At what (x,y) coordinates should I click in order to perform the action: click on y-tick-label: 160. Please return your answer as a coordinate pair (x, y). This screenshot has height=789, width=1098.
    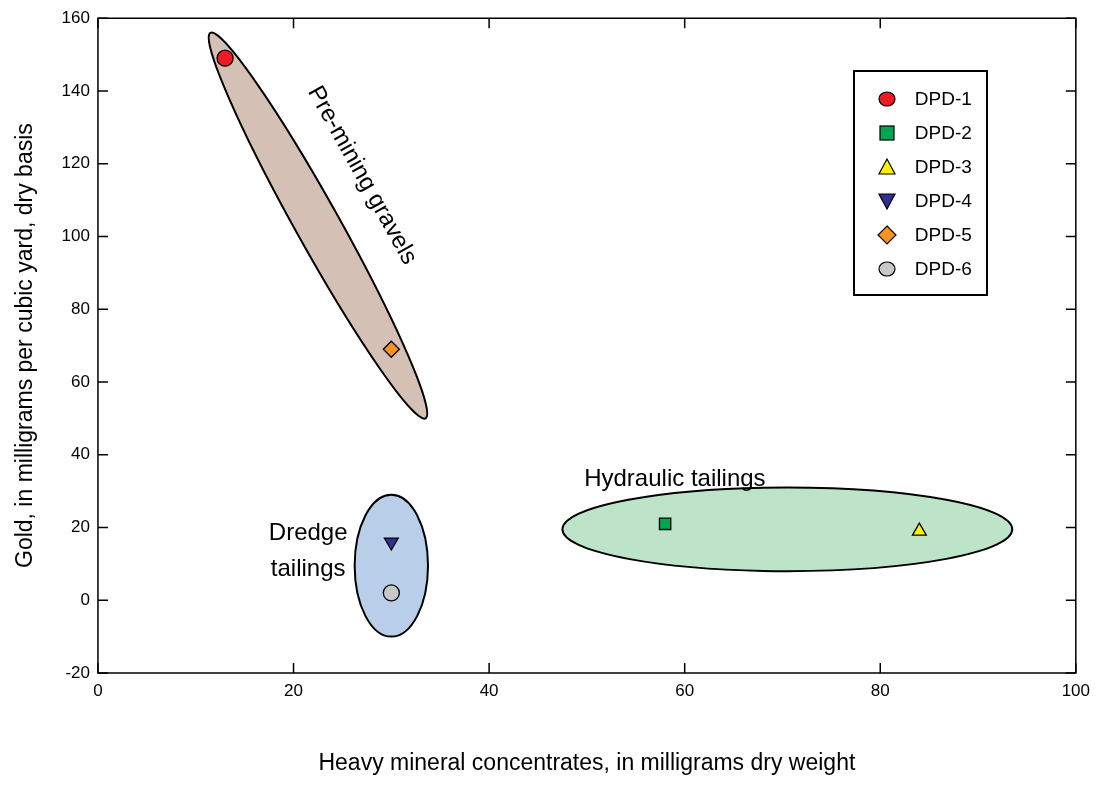
    Looking at the image, I should click on (75, 17).